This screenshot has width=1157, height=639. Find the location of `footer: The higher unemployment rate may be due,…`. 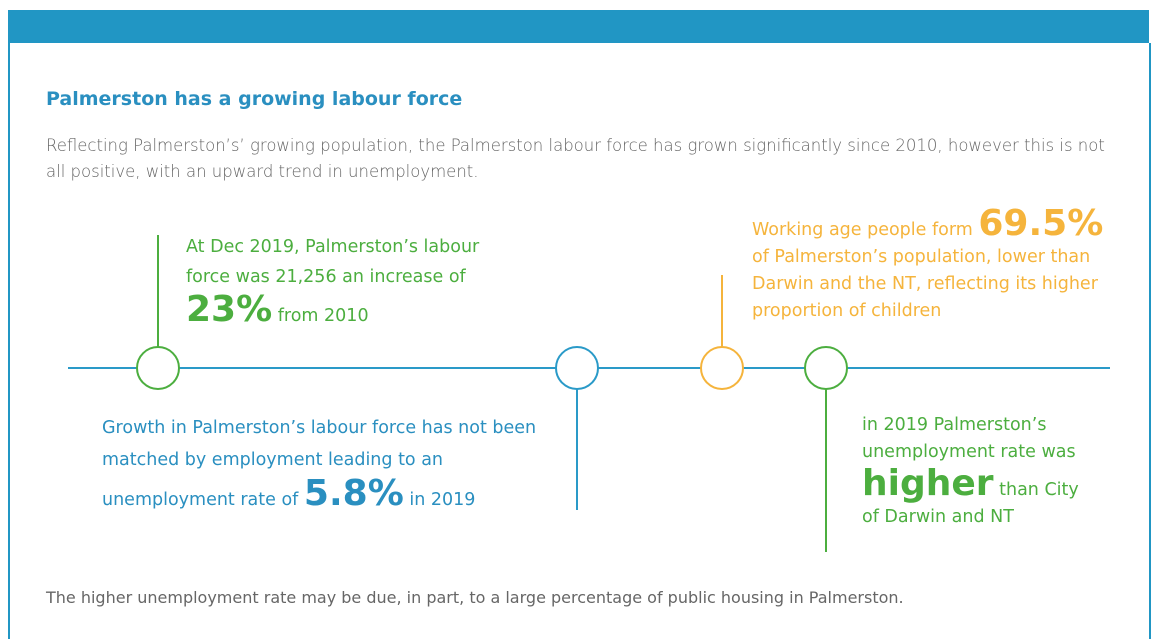

footer: The higher unemployment rate may be due,… is located at coordinates (475, 597).